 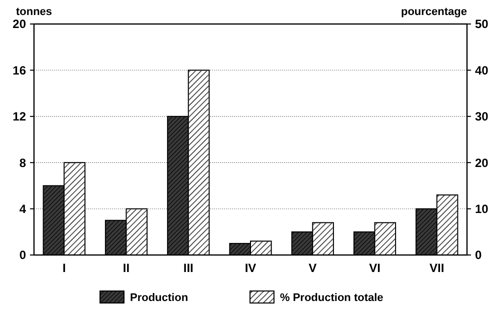 What do you see at coordinates (478, 255) in the screenshot?
I see `y2-tick-label: 0` at bounding box center [478, 255].